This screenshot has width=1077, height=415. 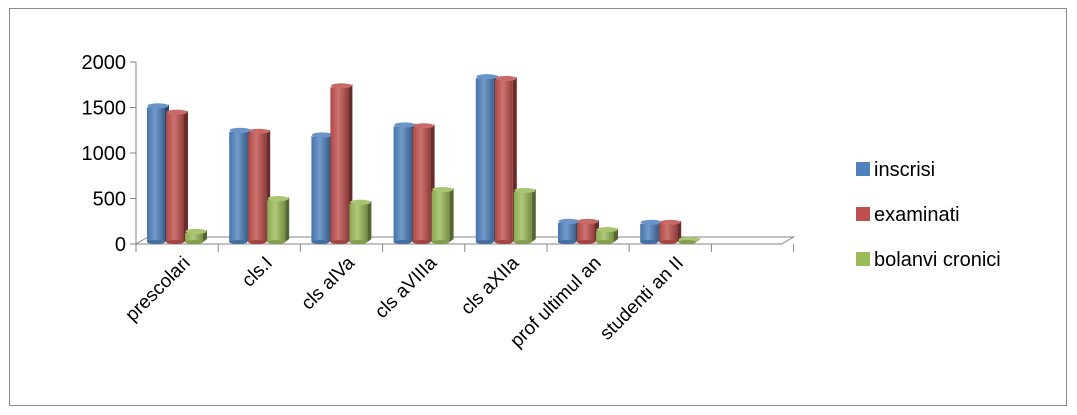 I want to click on x-tick-label: cls.I, so click(x=257, y=272).